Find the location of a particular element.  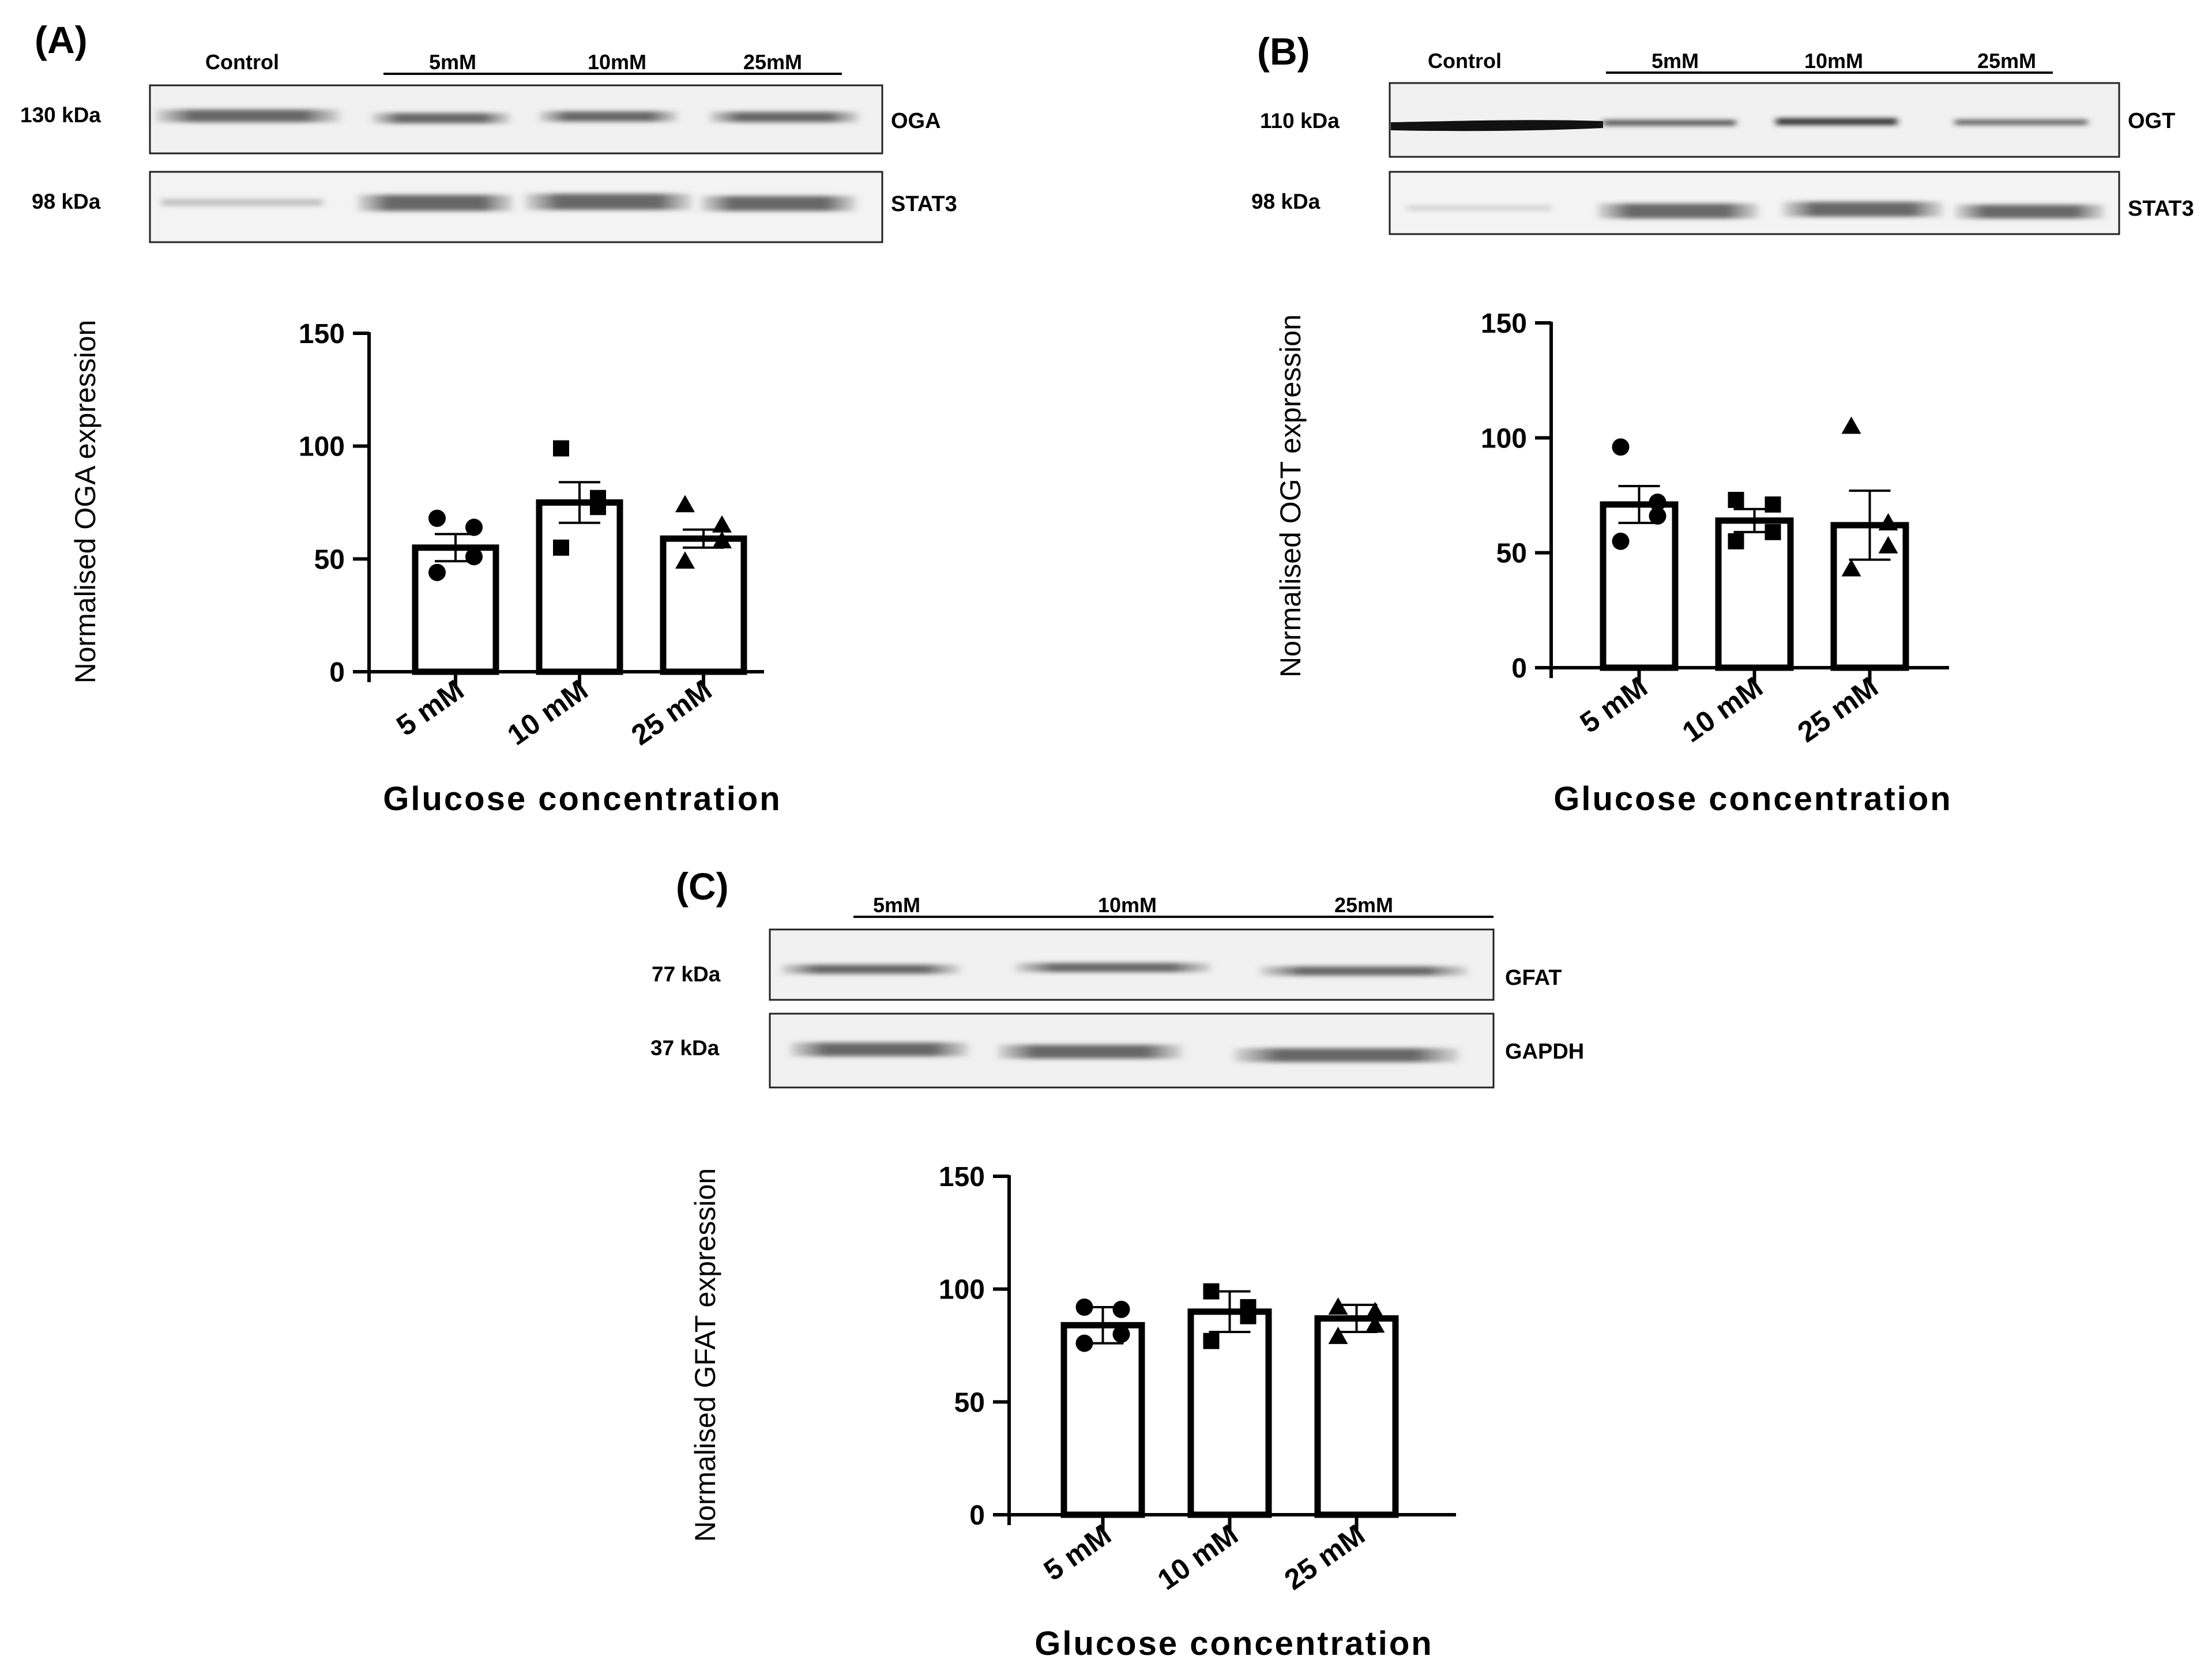

panel-b-blot-stat3 is located at coordinates (1754, 203).